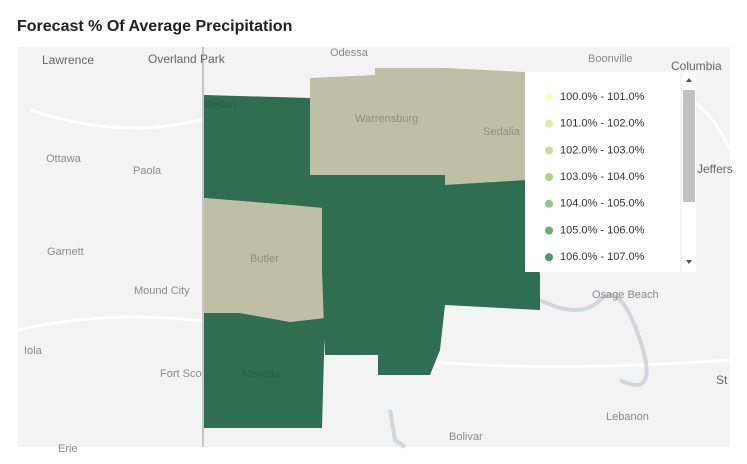 Image resolution: width=747 pixels, height=464 pixels. I want to click on place-label: Mound City, so click(162, 291).